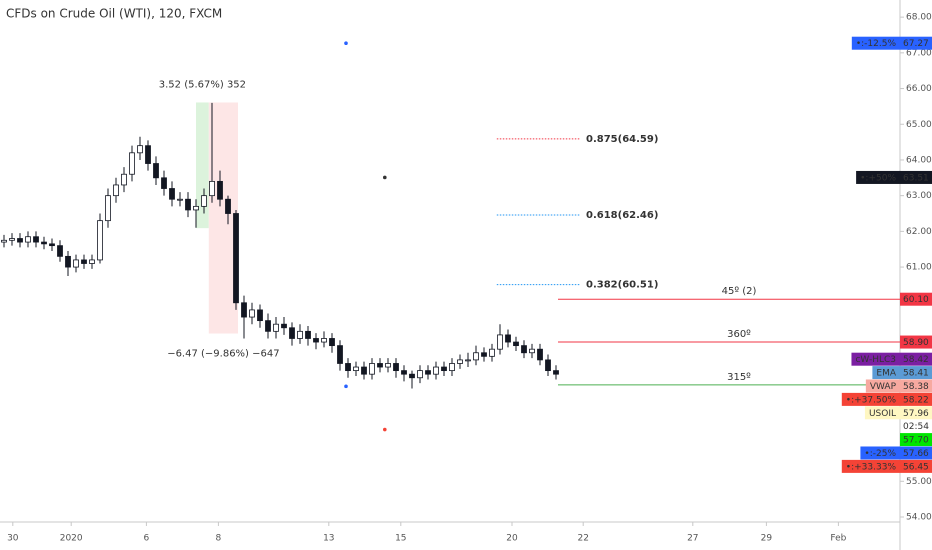  Describe the element at coordinates (739, 334) in the screenshot. I see `level-label: 360º` at that location.